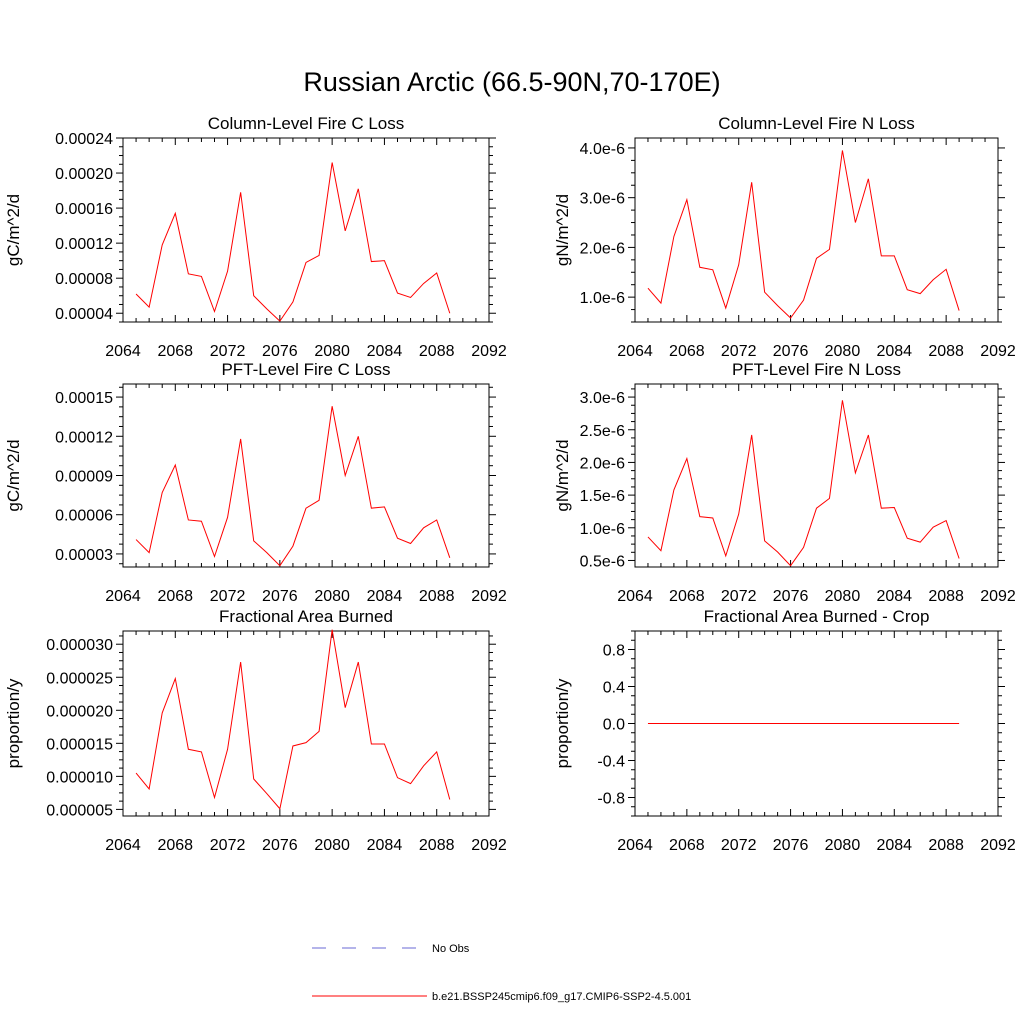 The height and width of the screenshot is (1024, 1024). What do you see at coordinates (511, 82) in the screenshot?
I see `main-title: Russian Arctic (66.5-90N,70-170E)` at bounding box center [511, 82].